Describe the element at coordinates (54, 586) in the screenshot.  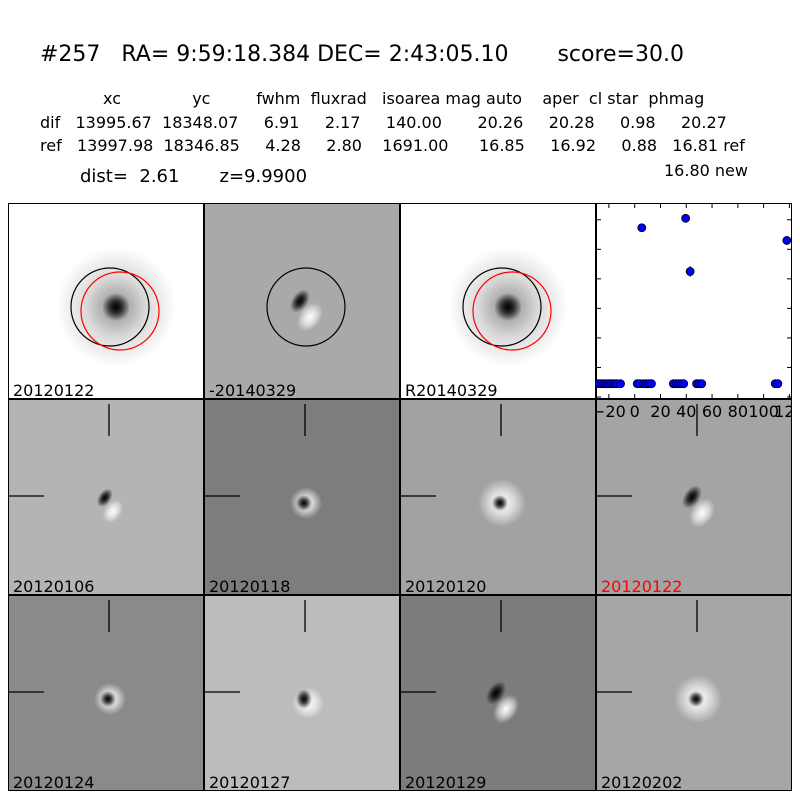
I see `panel-label: 20120106` at that location.